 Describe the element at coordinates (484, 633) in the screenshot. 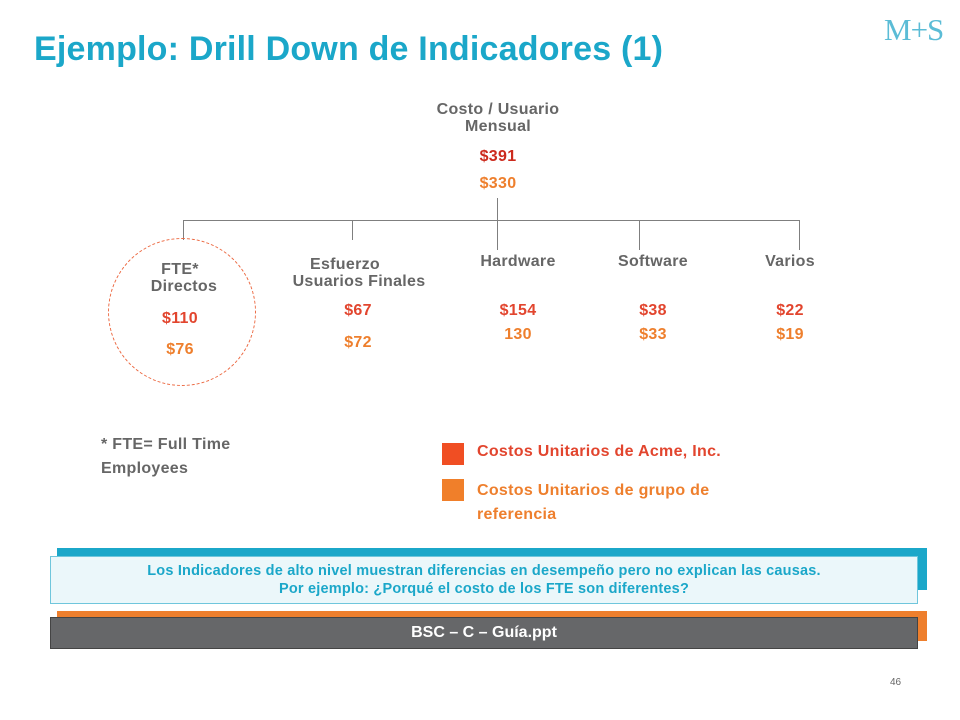

I see `file-label-bar: BSC – C – Guía.ppt` at that location.